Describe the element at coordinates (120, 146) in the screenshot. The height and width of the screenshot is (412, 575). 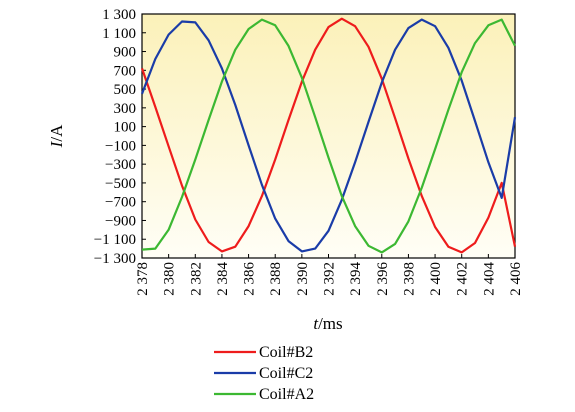
I see `y-tick-label: −100` at that location.